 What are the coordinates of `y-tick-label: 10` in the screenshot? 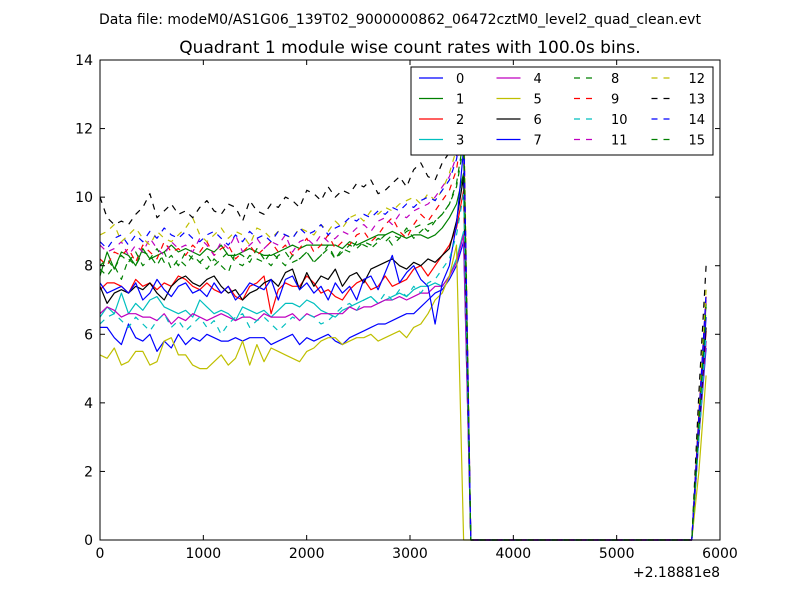 It's located at (84, 198).